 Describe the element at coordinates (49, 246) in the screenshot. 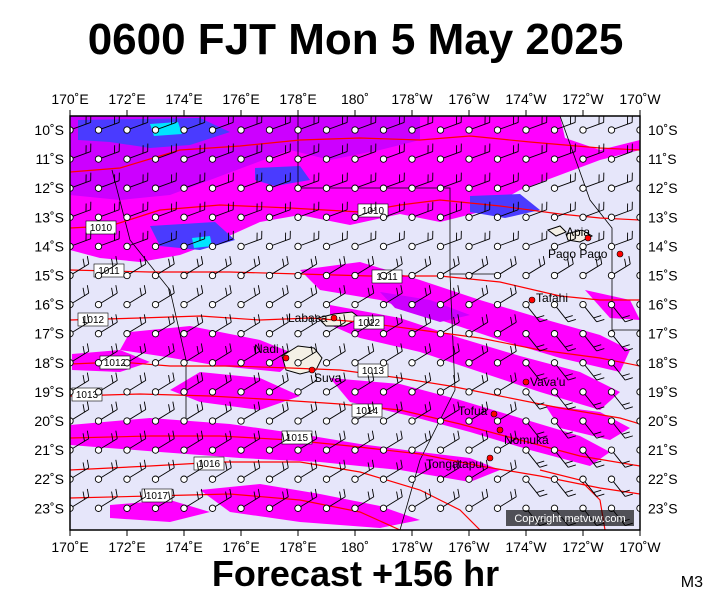

I see `lat-label-left: 14˚S` at that location.